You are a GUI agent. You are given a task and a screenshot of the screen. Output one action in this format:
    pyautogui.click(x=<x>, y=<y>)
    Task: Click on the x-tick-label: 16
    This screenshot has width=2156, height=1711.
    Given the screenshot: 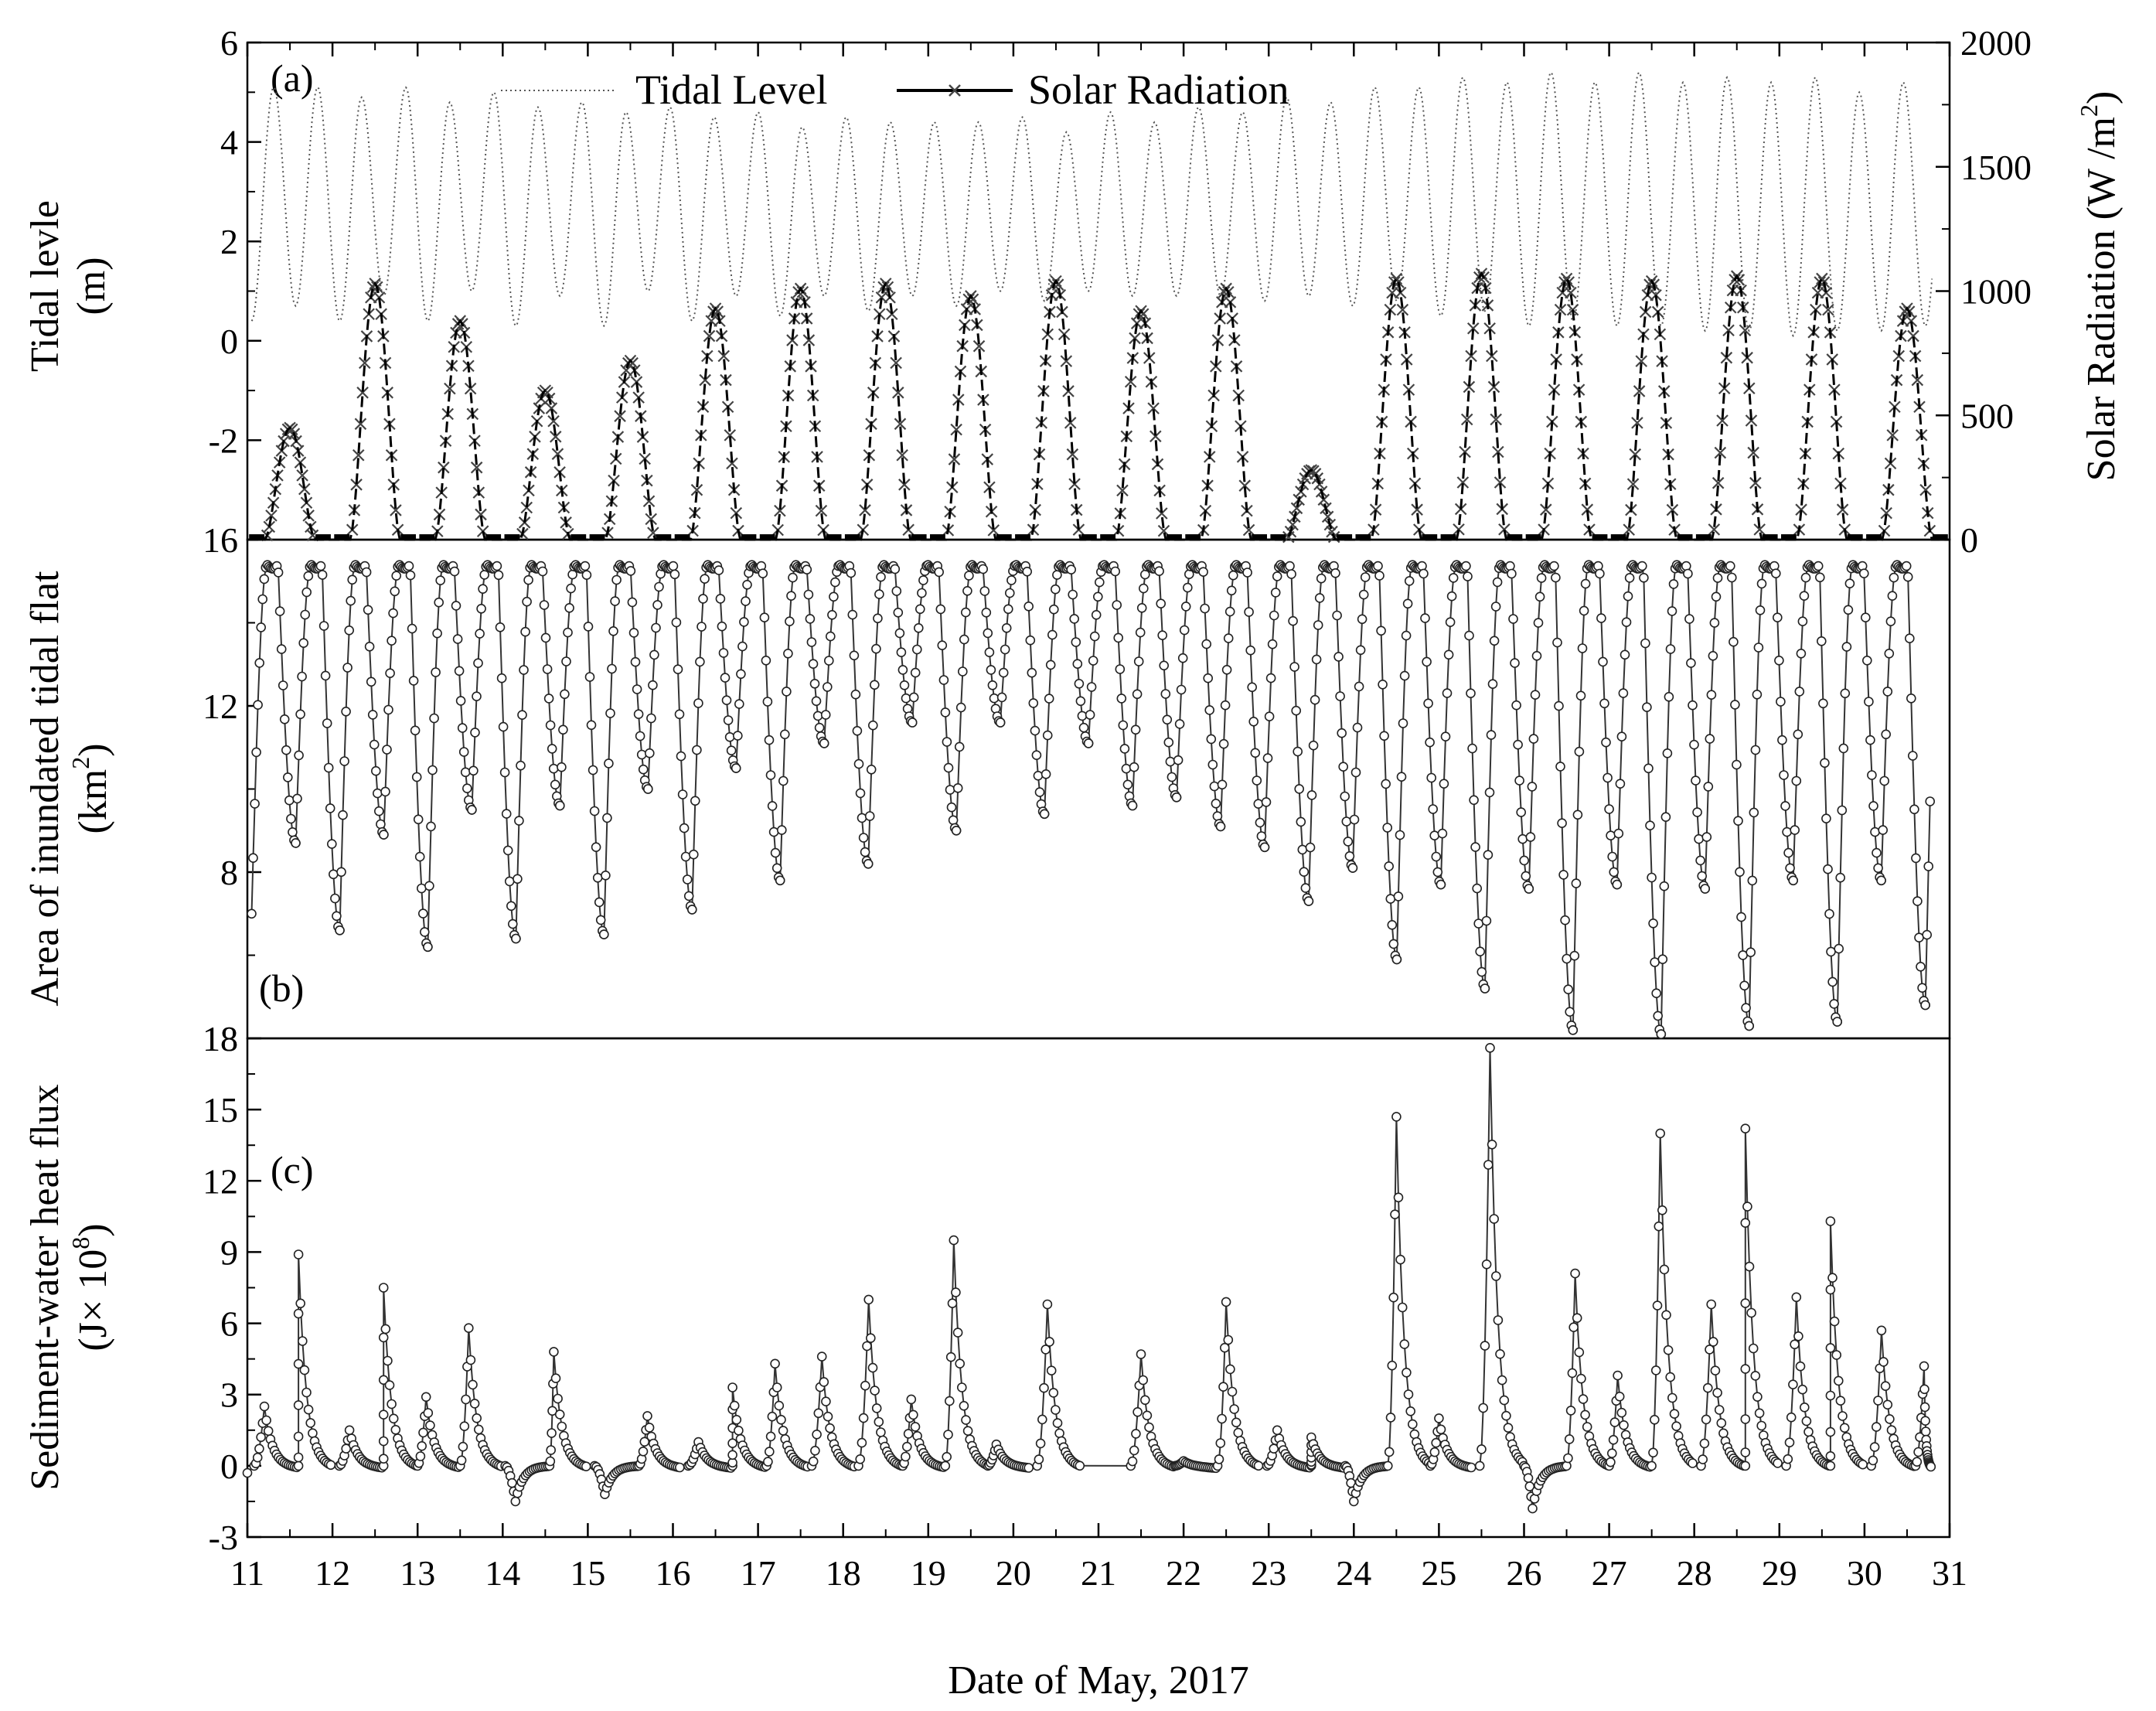 What is the action you would take?
    pyautogui.click(x=673, y=1573)
    